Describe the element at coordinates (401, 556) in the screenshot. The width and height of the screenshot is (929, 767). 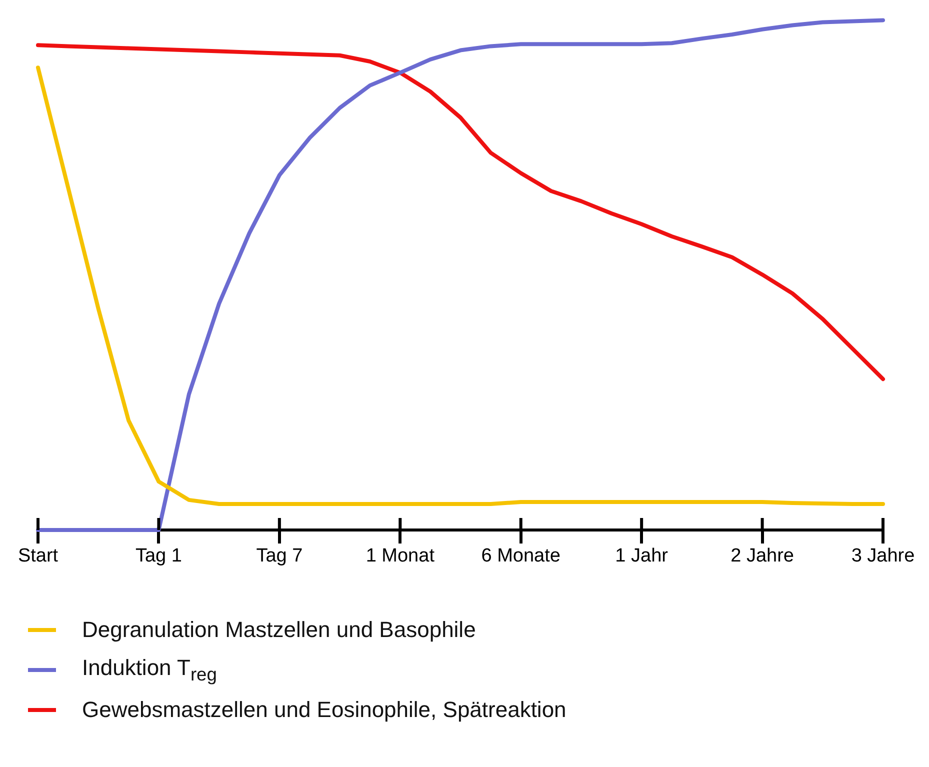
I see `x-tick-label: 1 Monat` at that location.